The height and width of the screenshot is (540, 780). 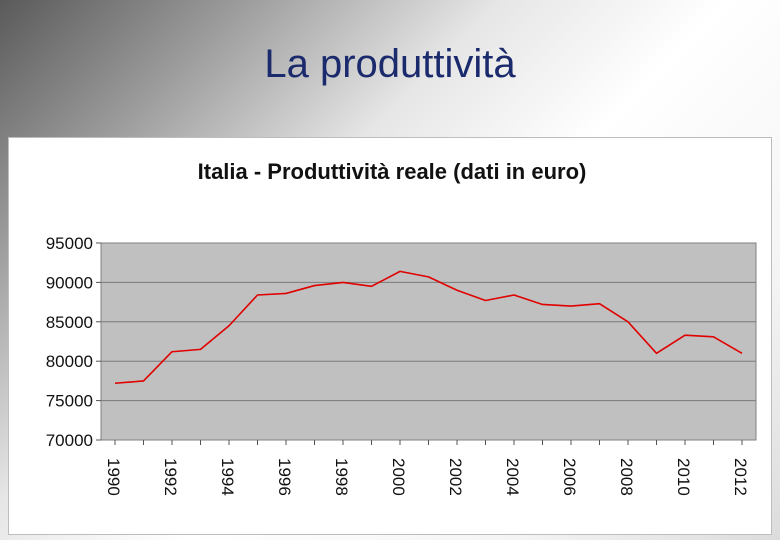 What do you see at coordinates (455, 477) in the screenshot?
I see `x-tick-label: 2002` at bounding box center [455, 477].